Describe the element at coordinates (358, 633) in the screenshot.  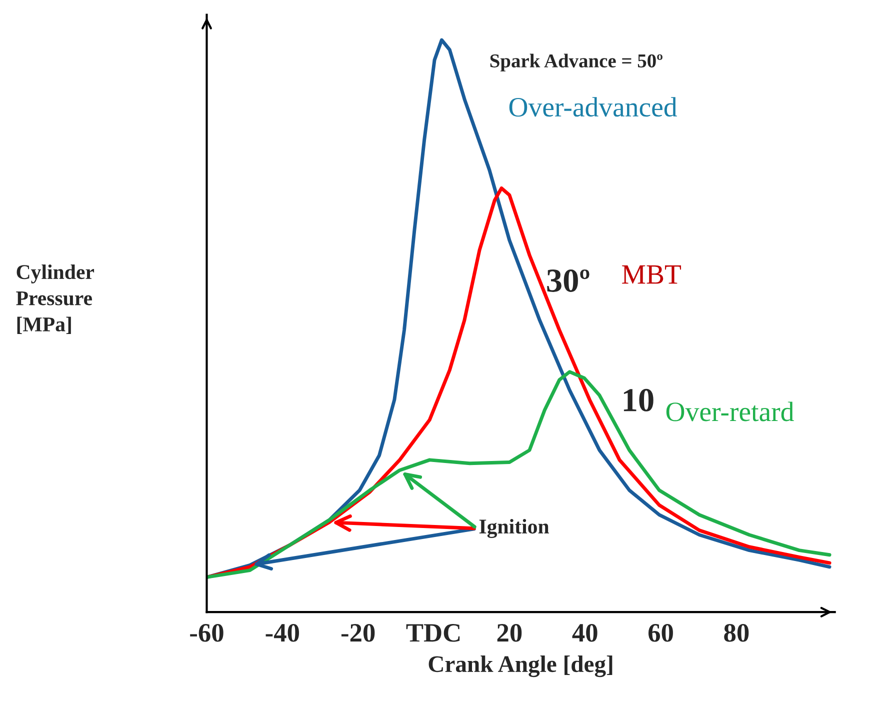
I see `x-tick-label: -20` at that location.